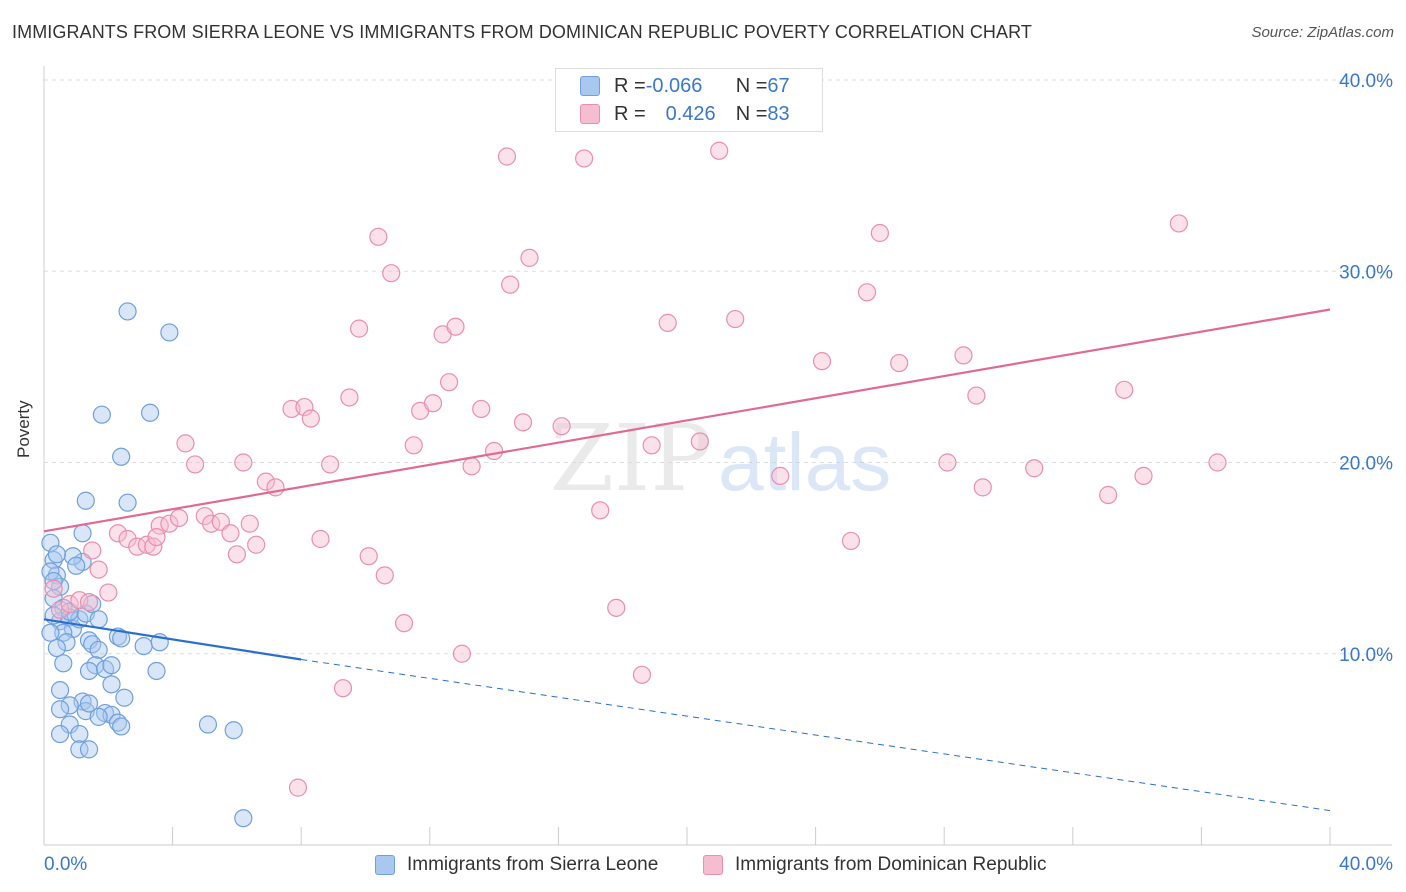 The image size is (1406, 892). Describe the element at coordinates (713, 865) in the screenshot. I see `bottom-legend-swatch-pink` at that location.